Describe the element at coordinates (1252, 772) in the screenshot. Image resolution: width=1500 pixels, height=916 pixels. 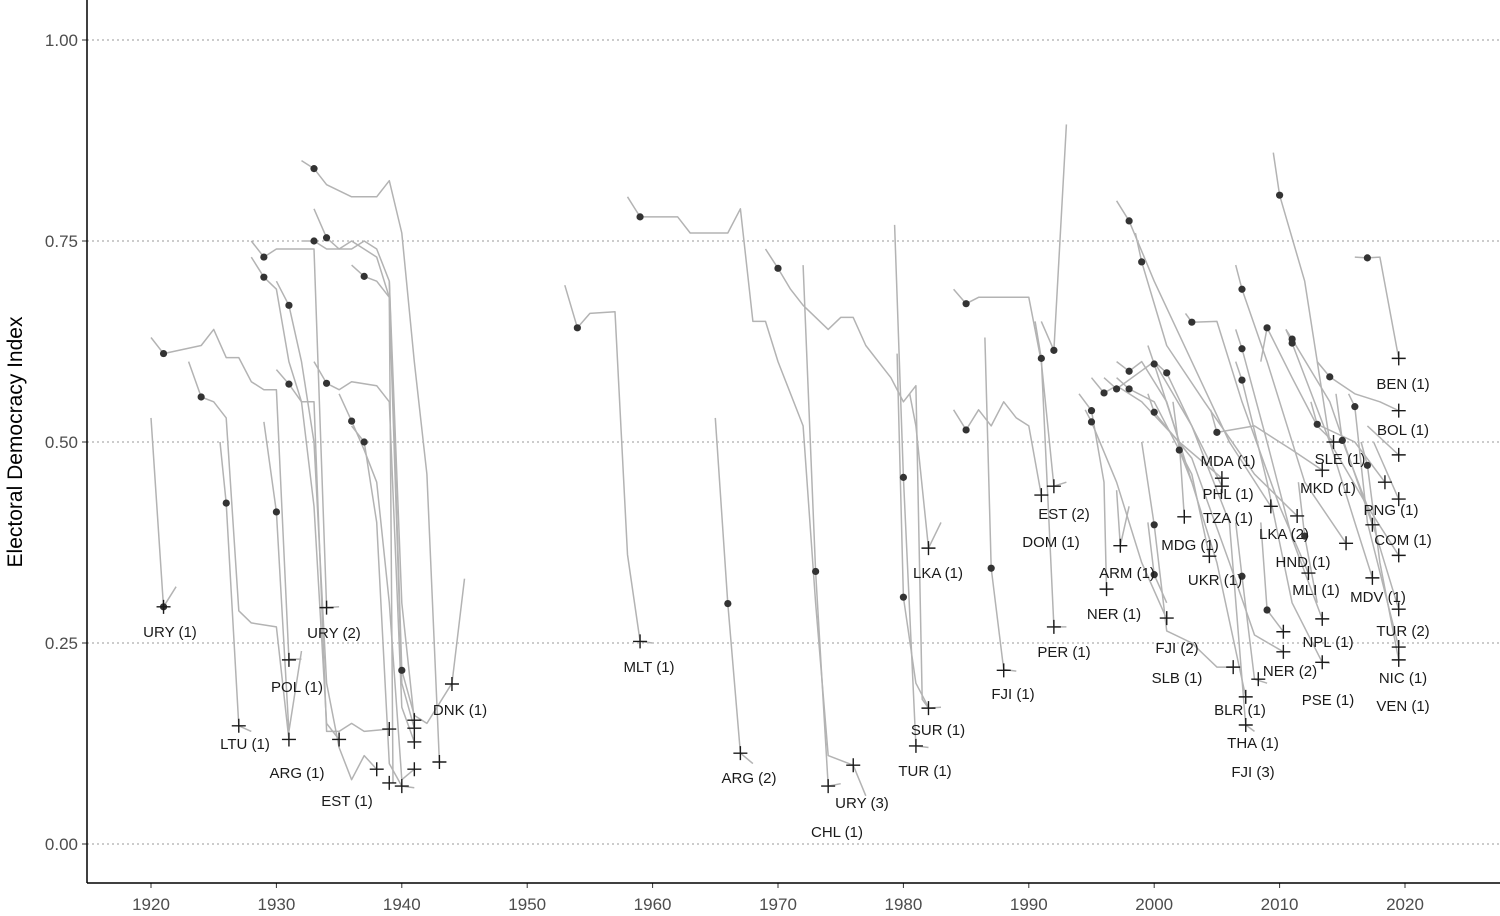
I see `episode-label: FJI (3)` at that location.